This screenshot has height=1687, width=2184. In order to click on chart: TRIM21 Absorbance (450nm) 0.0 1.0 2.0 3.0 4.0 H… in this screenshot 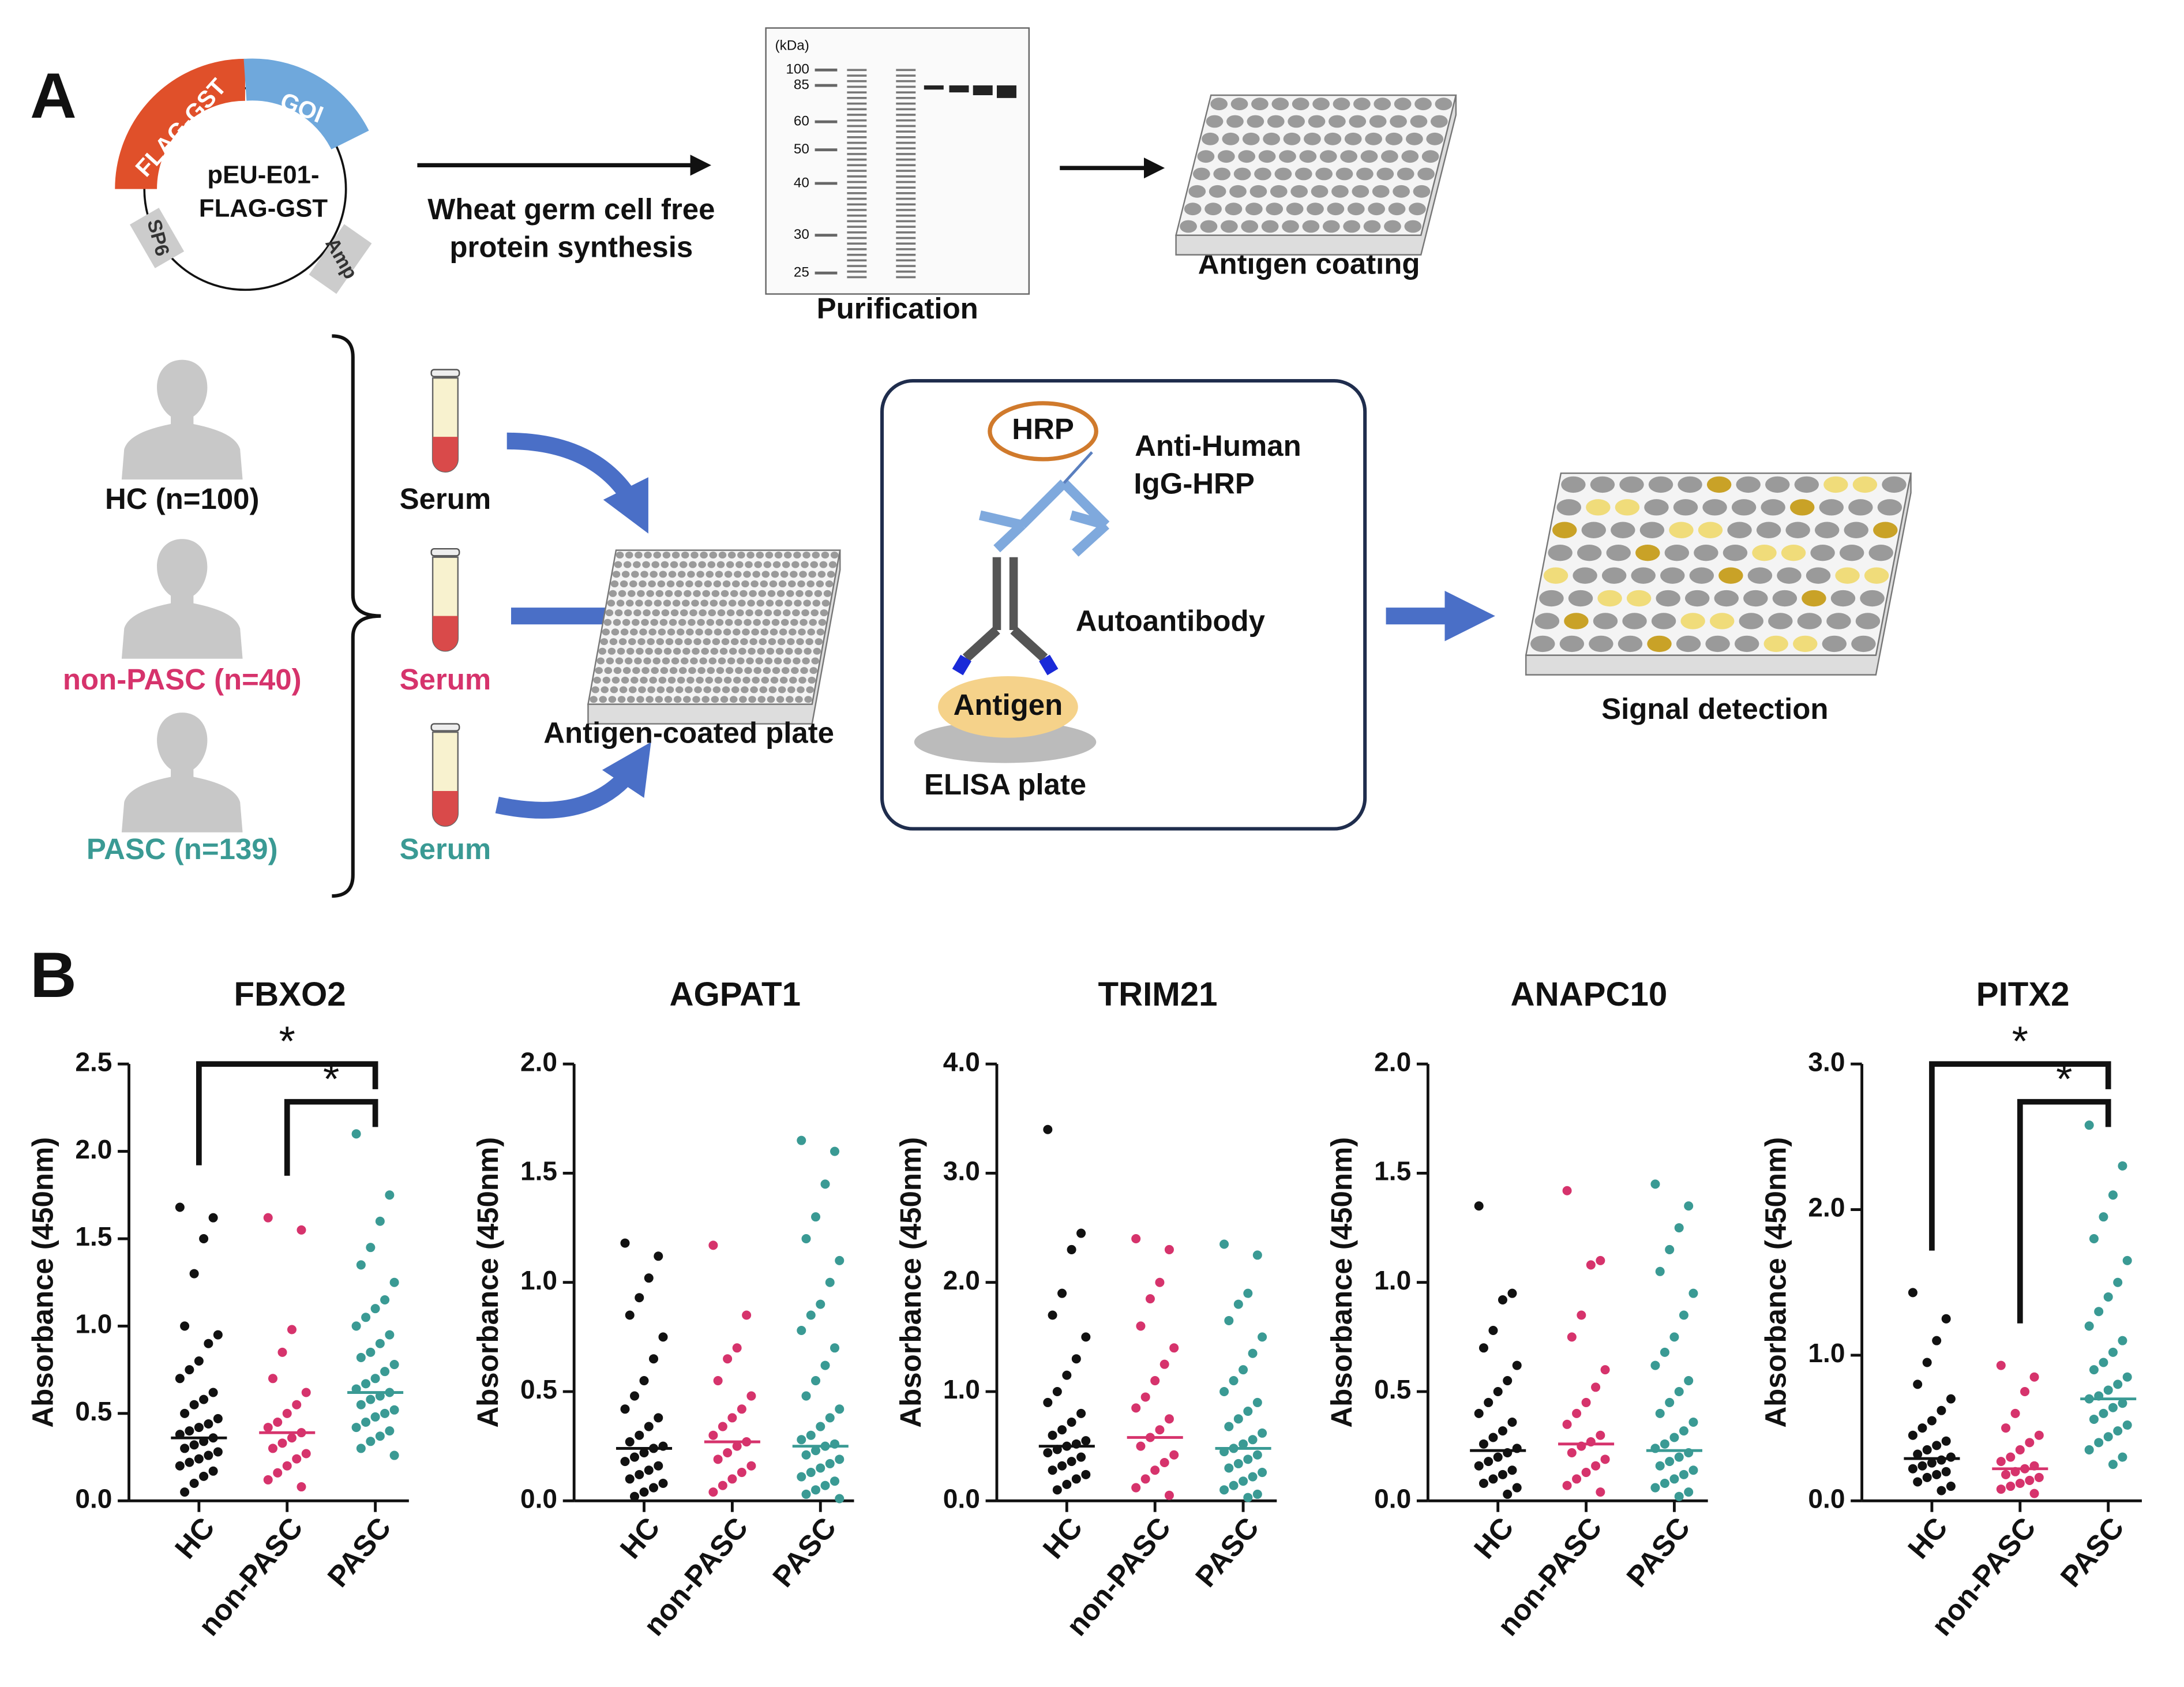, I will do `click(1085, 1309)`.